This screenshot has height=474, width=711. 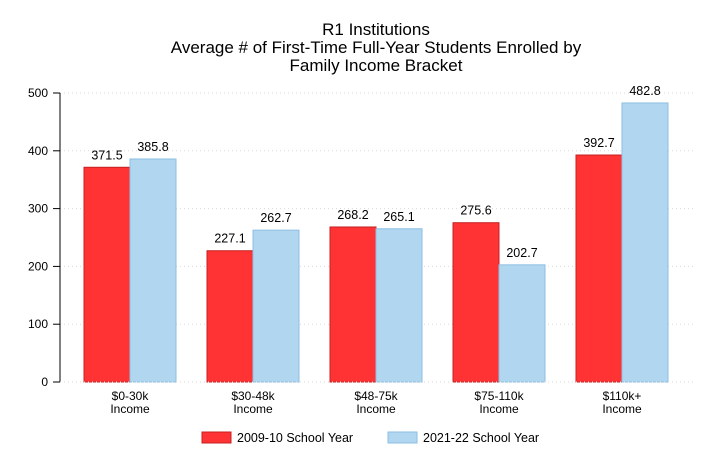 I want to click on legend-label: 2009-10 School Year, so click(x=295, y=438).